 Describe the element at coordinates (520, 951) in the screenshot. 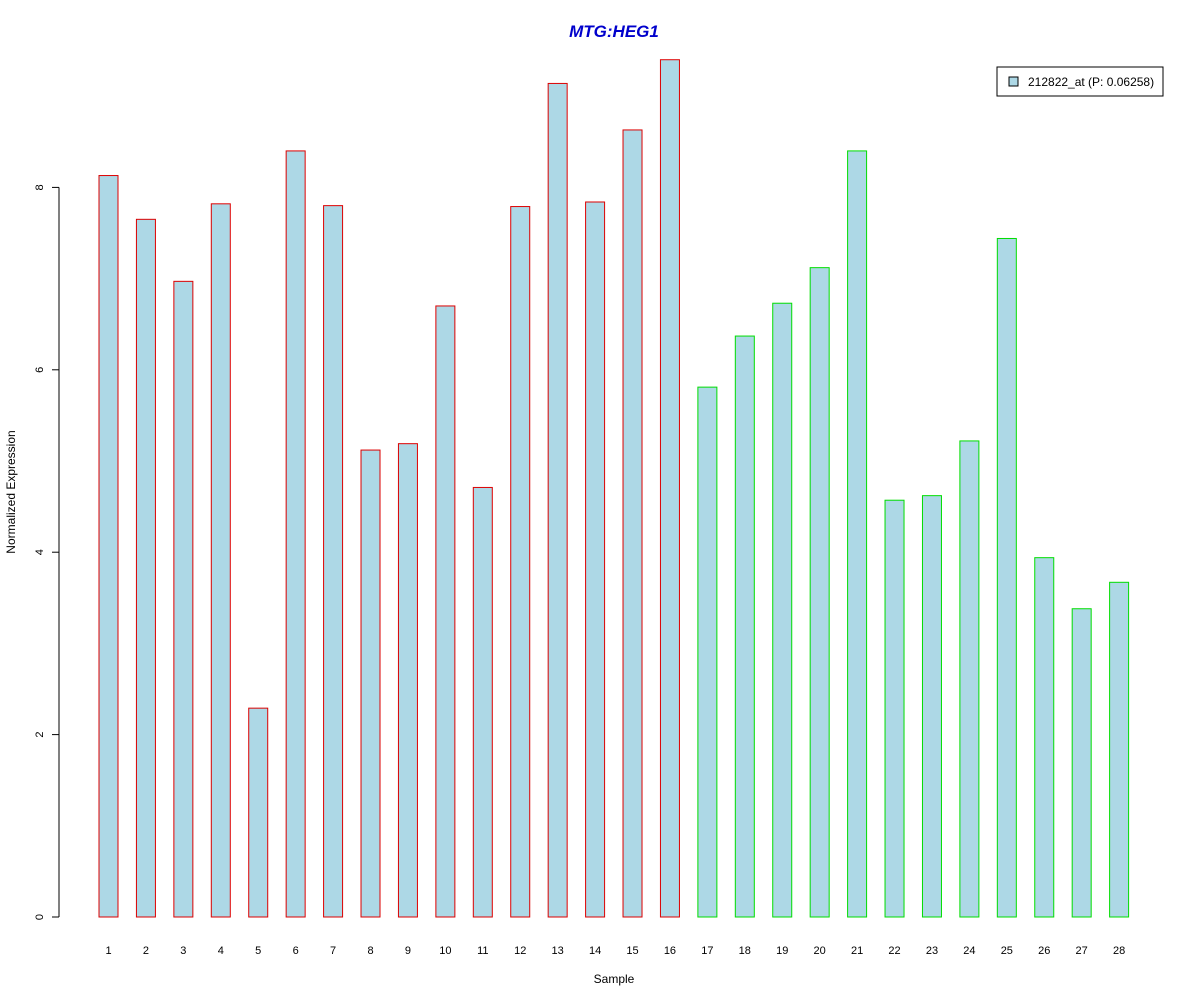

I see `x-tick-label: 12` at that location.